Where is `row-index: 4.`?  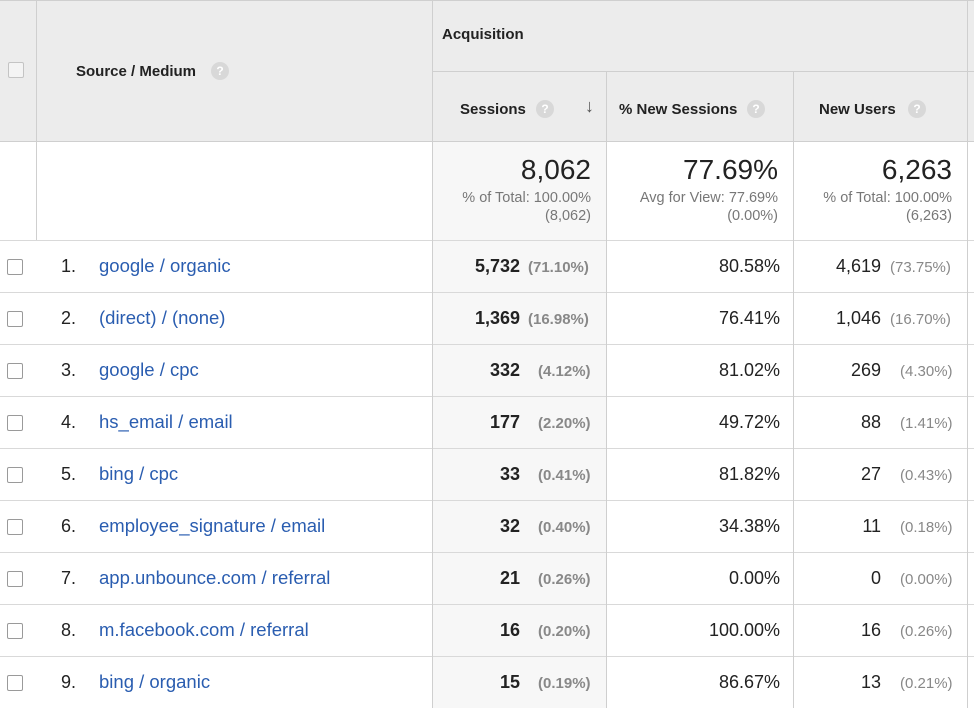 row-index: 4. is located at coordinates (69, 422).